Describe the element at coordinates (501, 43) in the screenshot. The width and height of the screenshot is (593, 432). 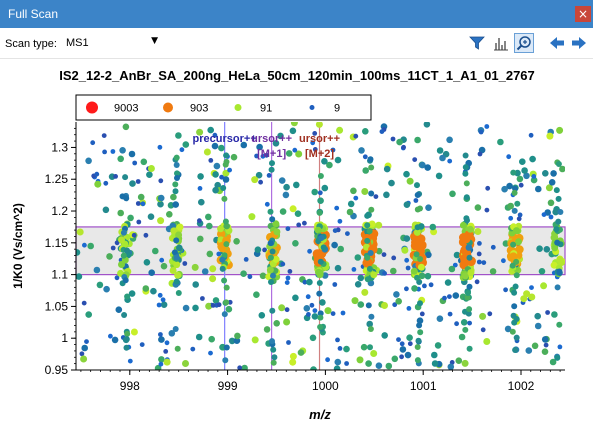
I see `histogram-icon` at that location.